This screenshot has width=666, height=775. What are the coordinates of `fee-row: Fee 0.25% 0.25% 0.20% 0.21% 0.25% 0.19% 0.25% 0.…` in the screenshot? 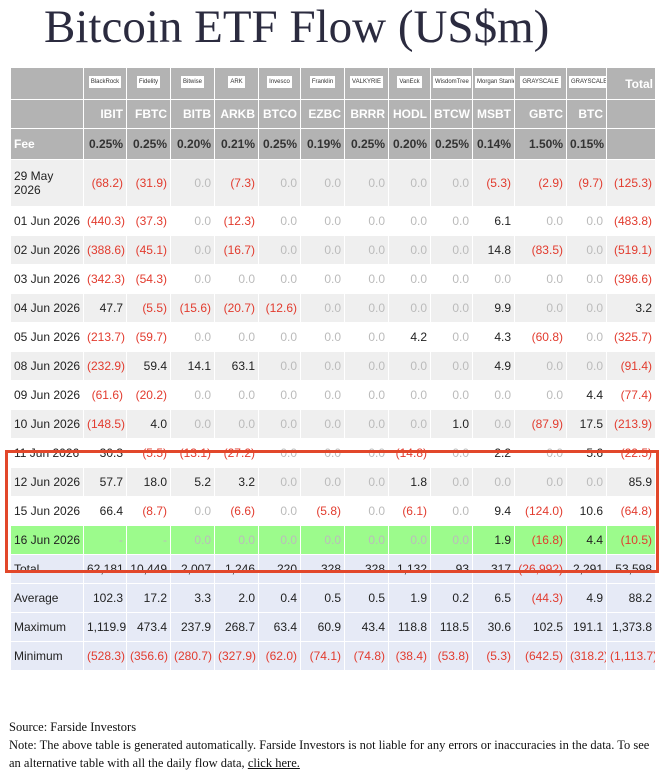 It's located at (333, 144).